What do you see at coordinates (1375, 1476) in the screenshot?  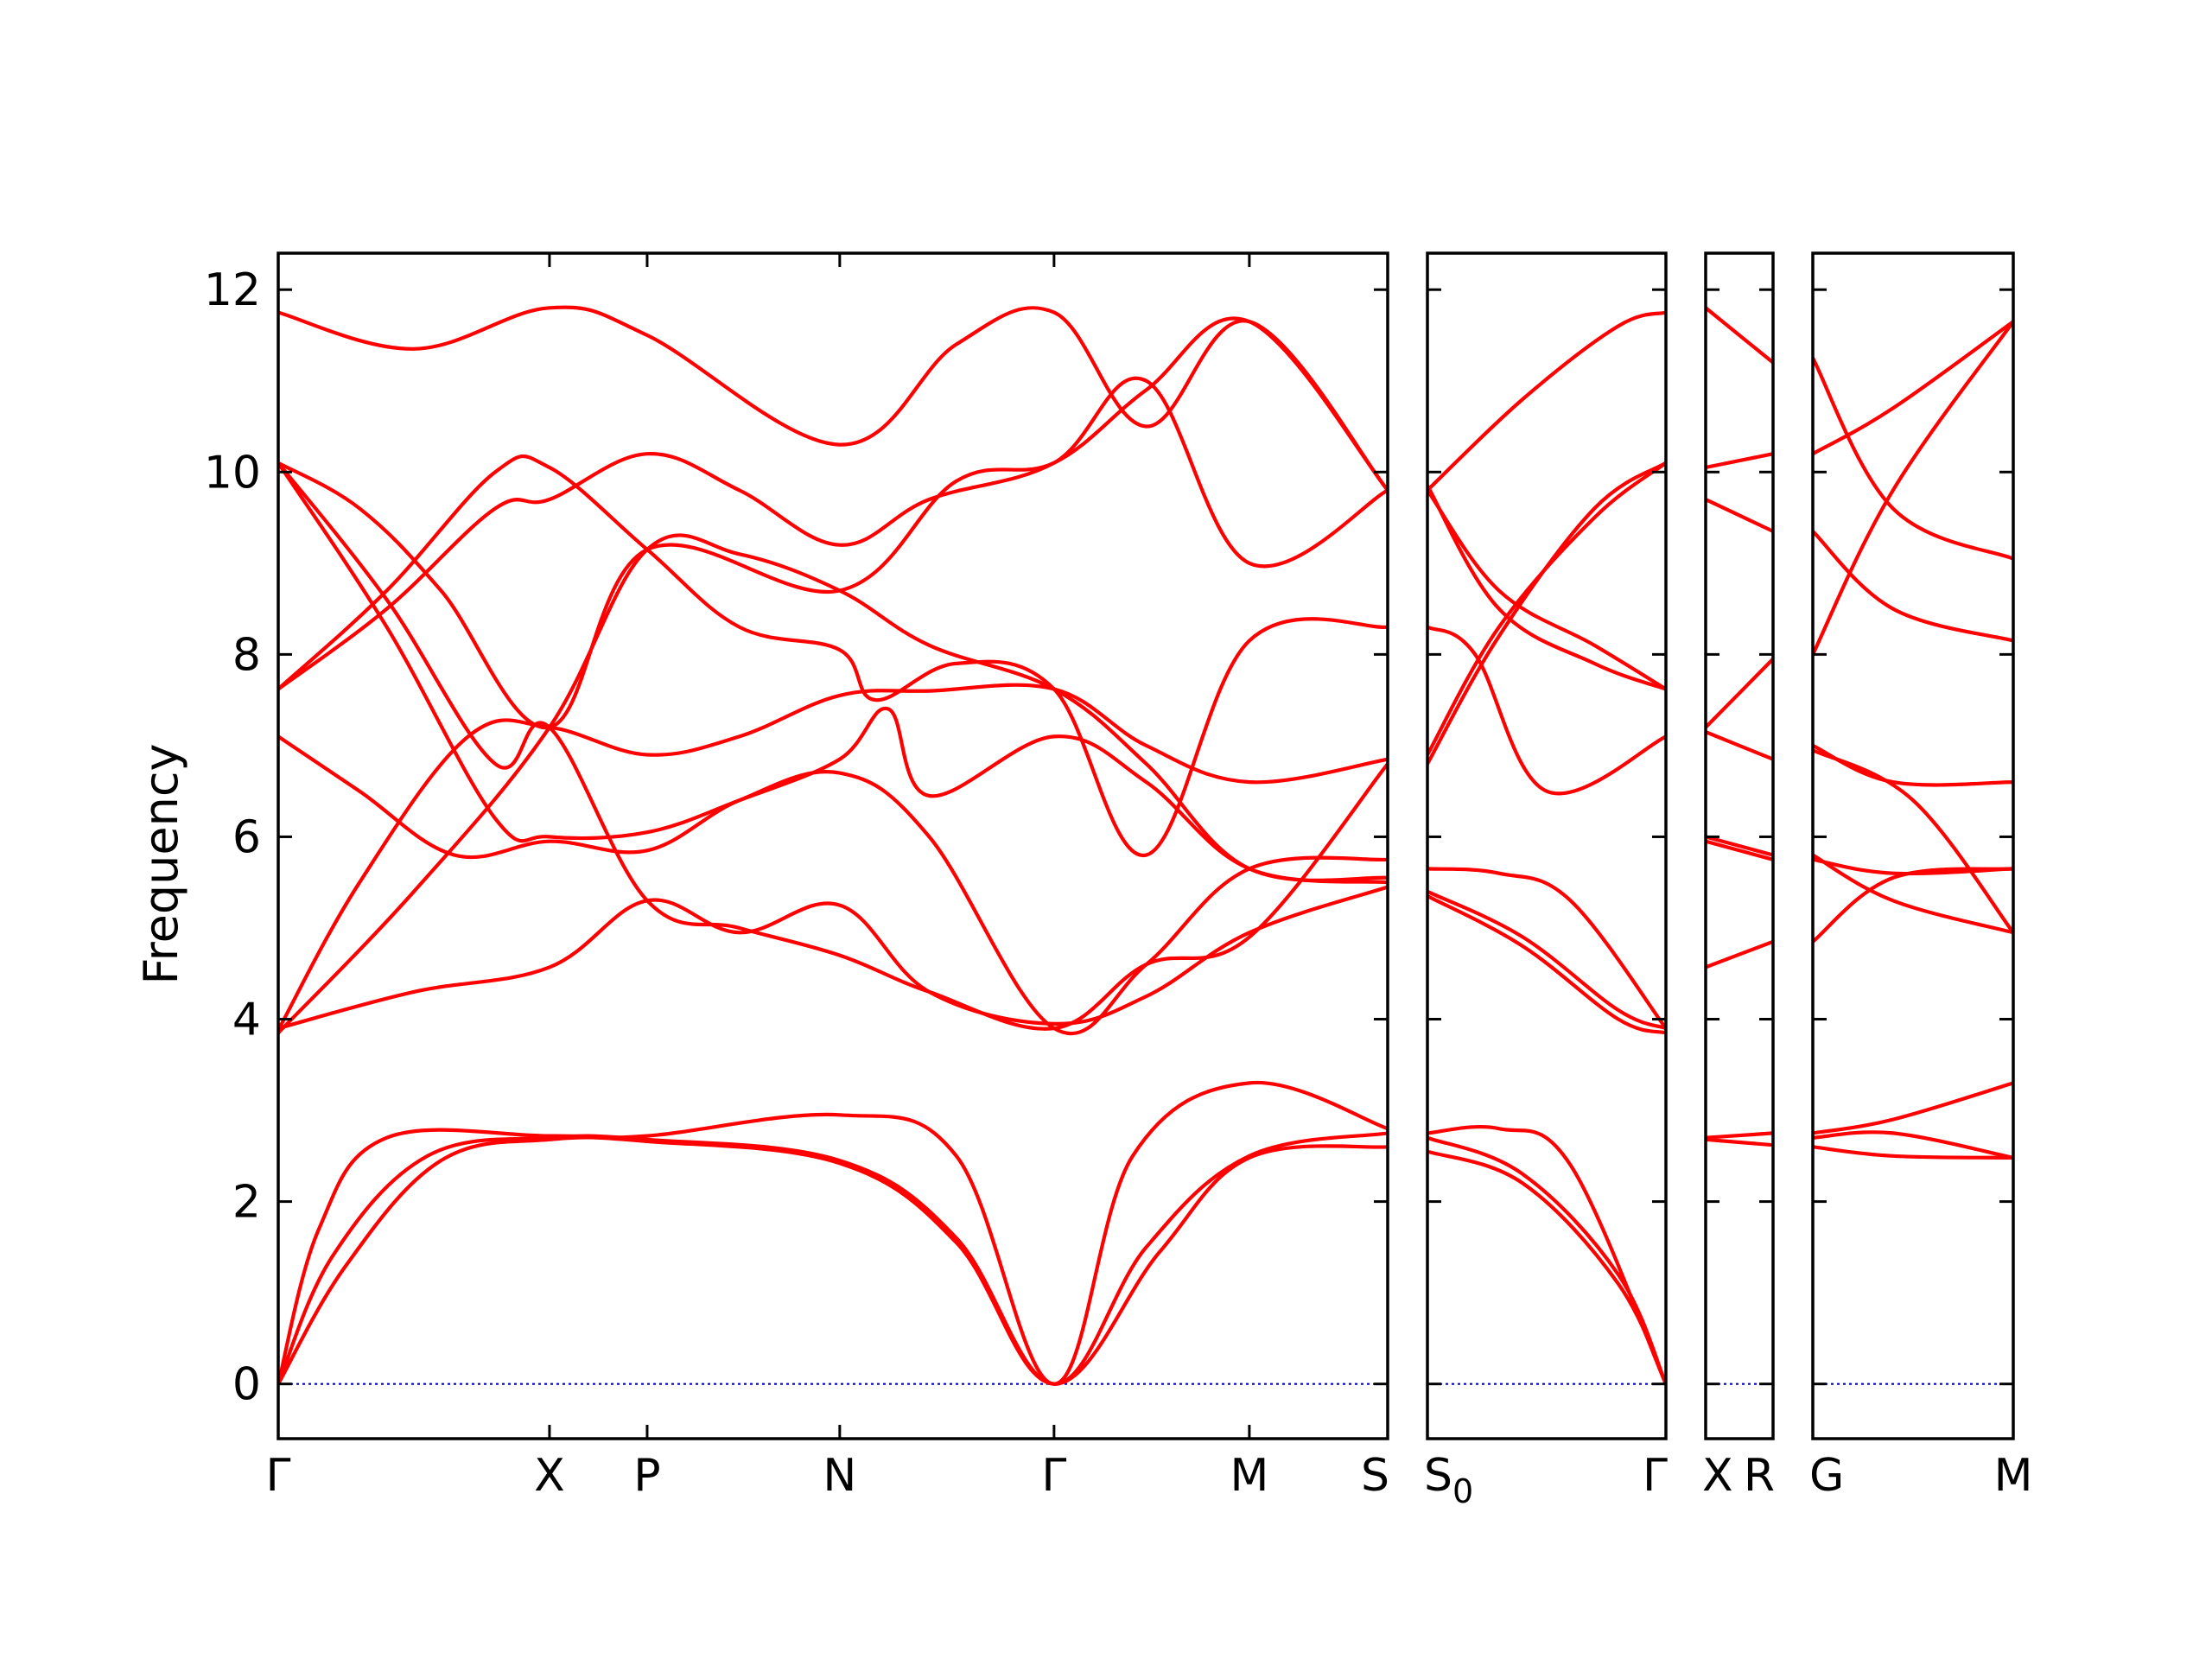 I see `x-tick-label: S` at bounding box center [1375, 1476].